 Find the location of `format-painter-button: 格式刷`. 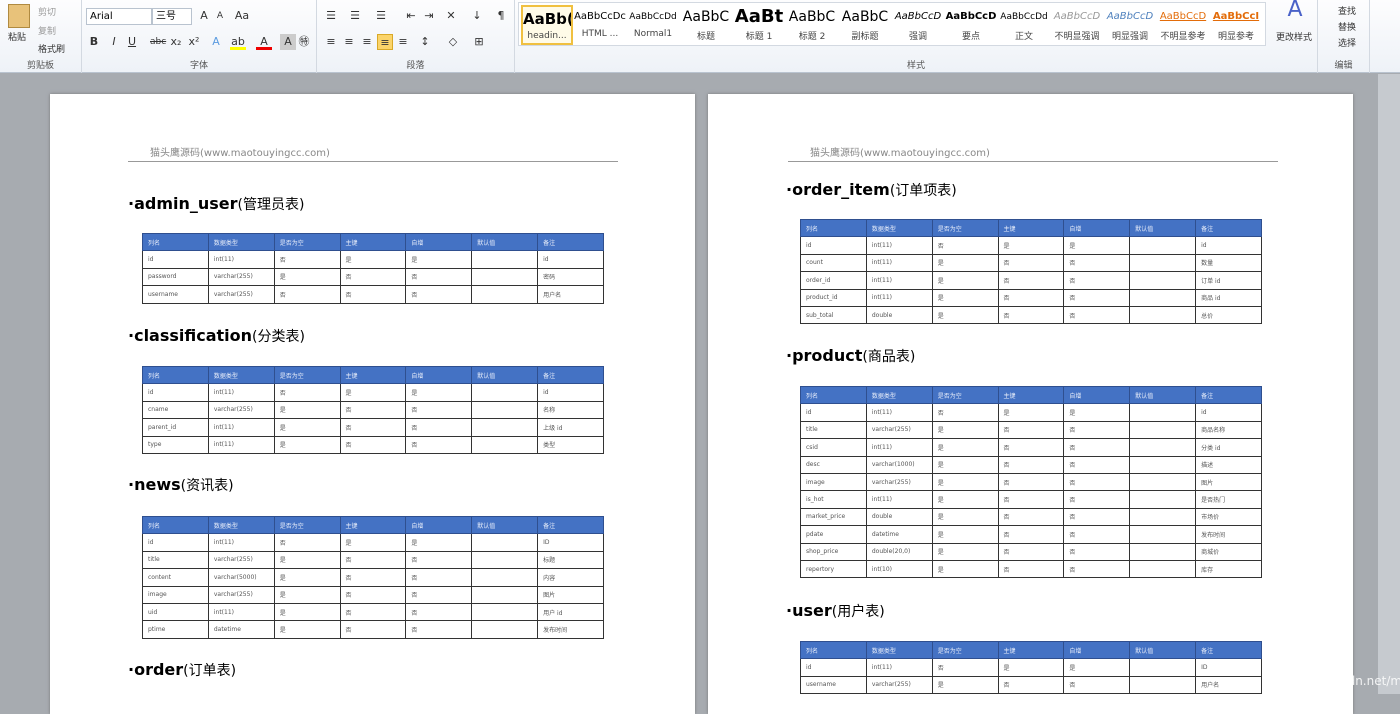

format-painter-button: 格式刷 is located at coordinates (52, 50).